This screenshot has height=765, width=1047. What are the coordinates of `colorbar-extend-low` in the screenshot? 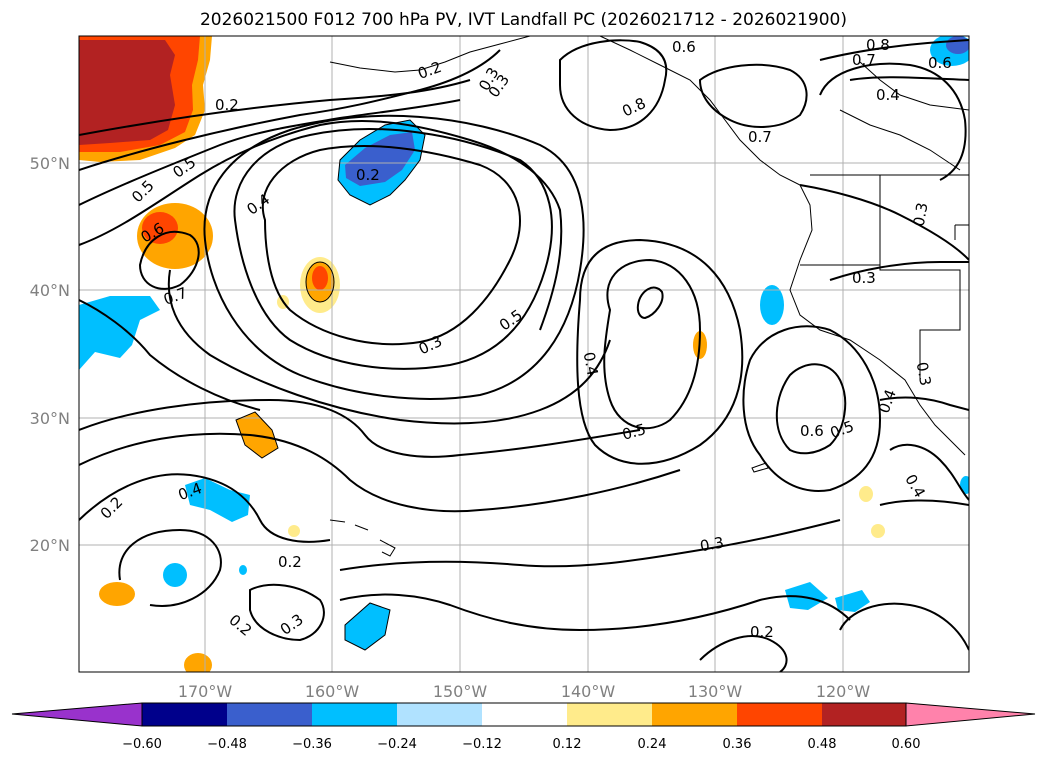 It's located at (77, 714).